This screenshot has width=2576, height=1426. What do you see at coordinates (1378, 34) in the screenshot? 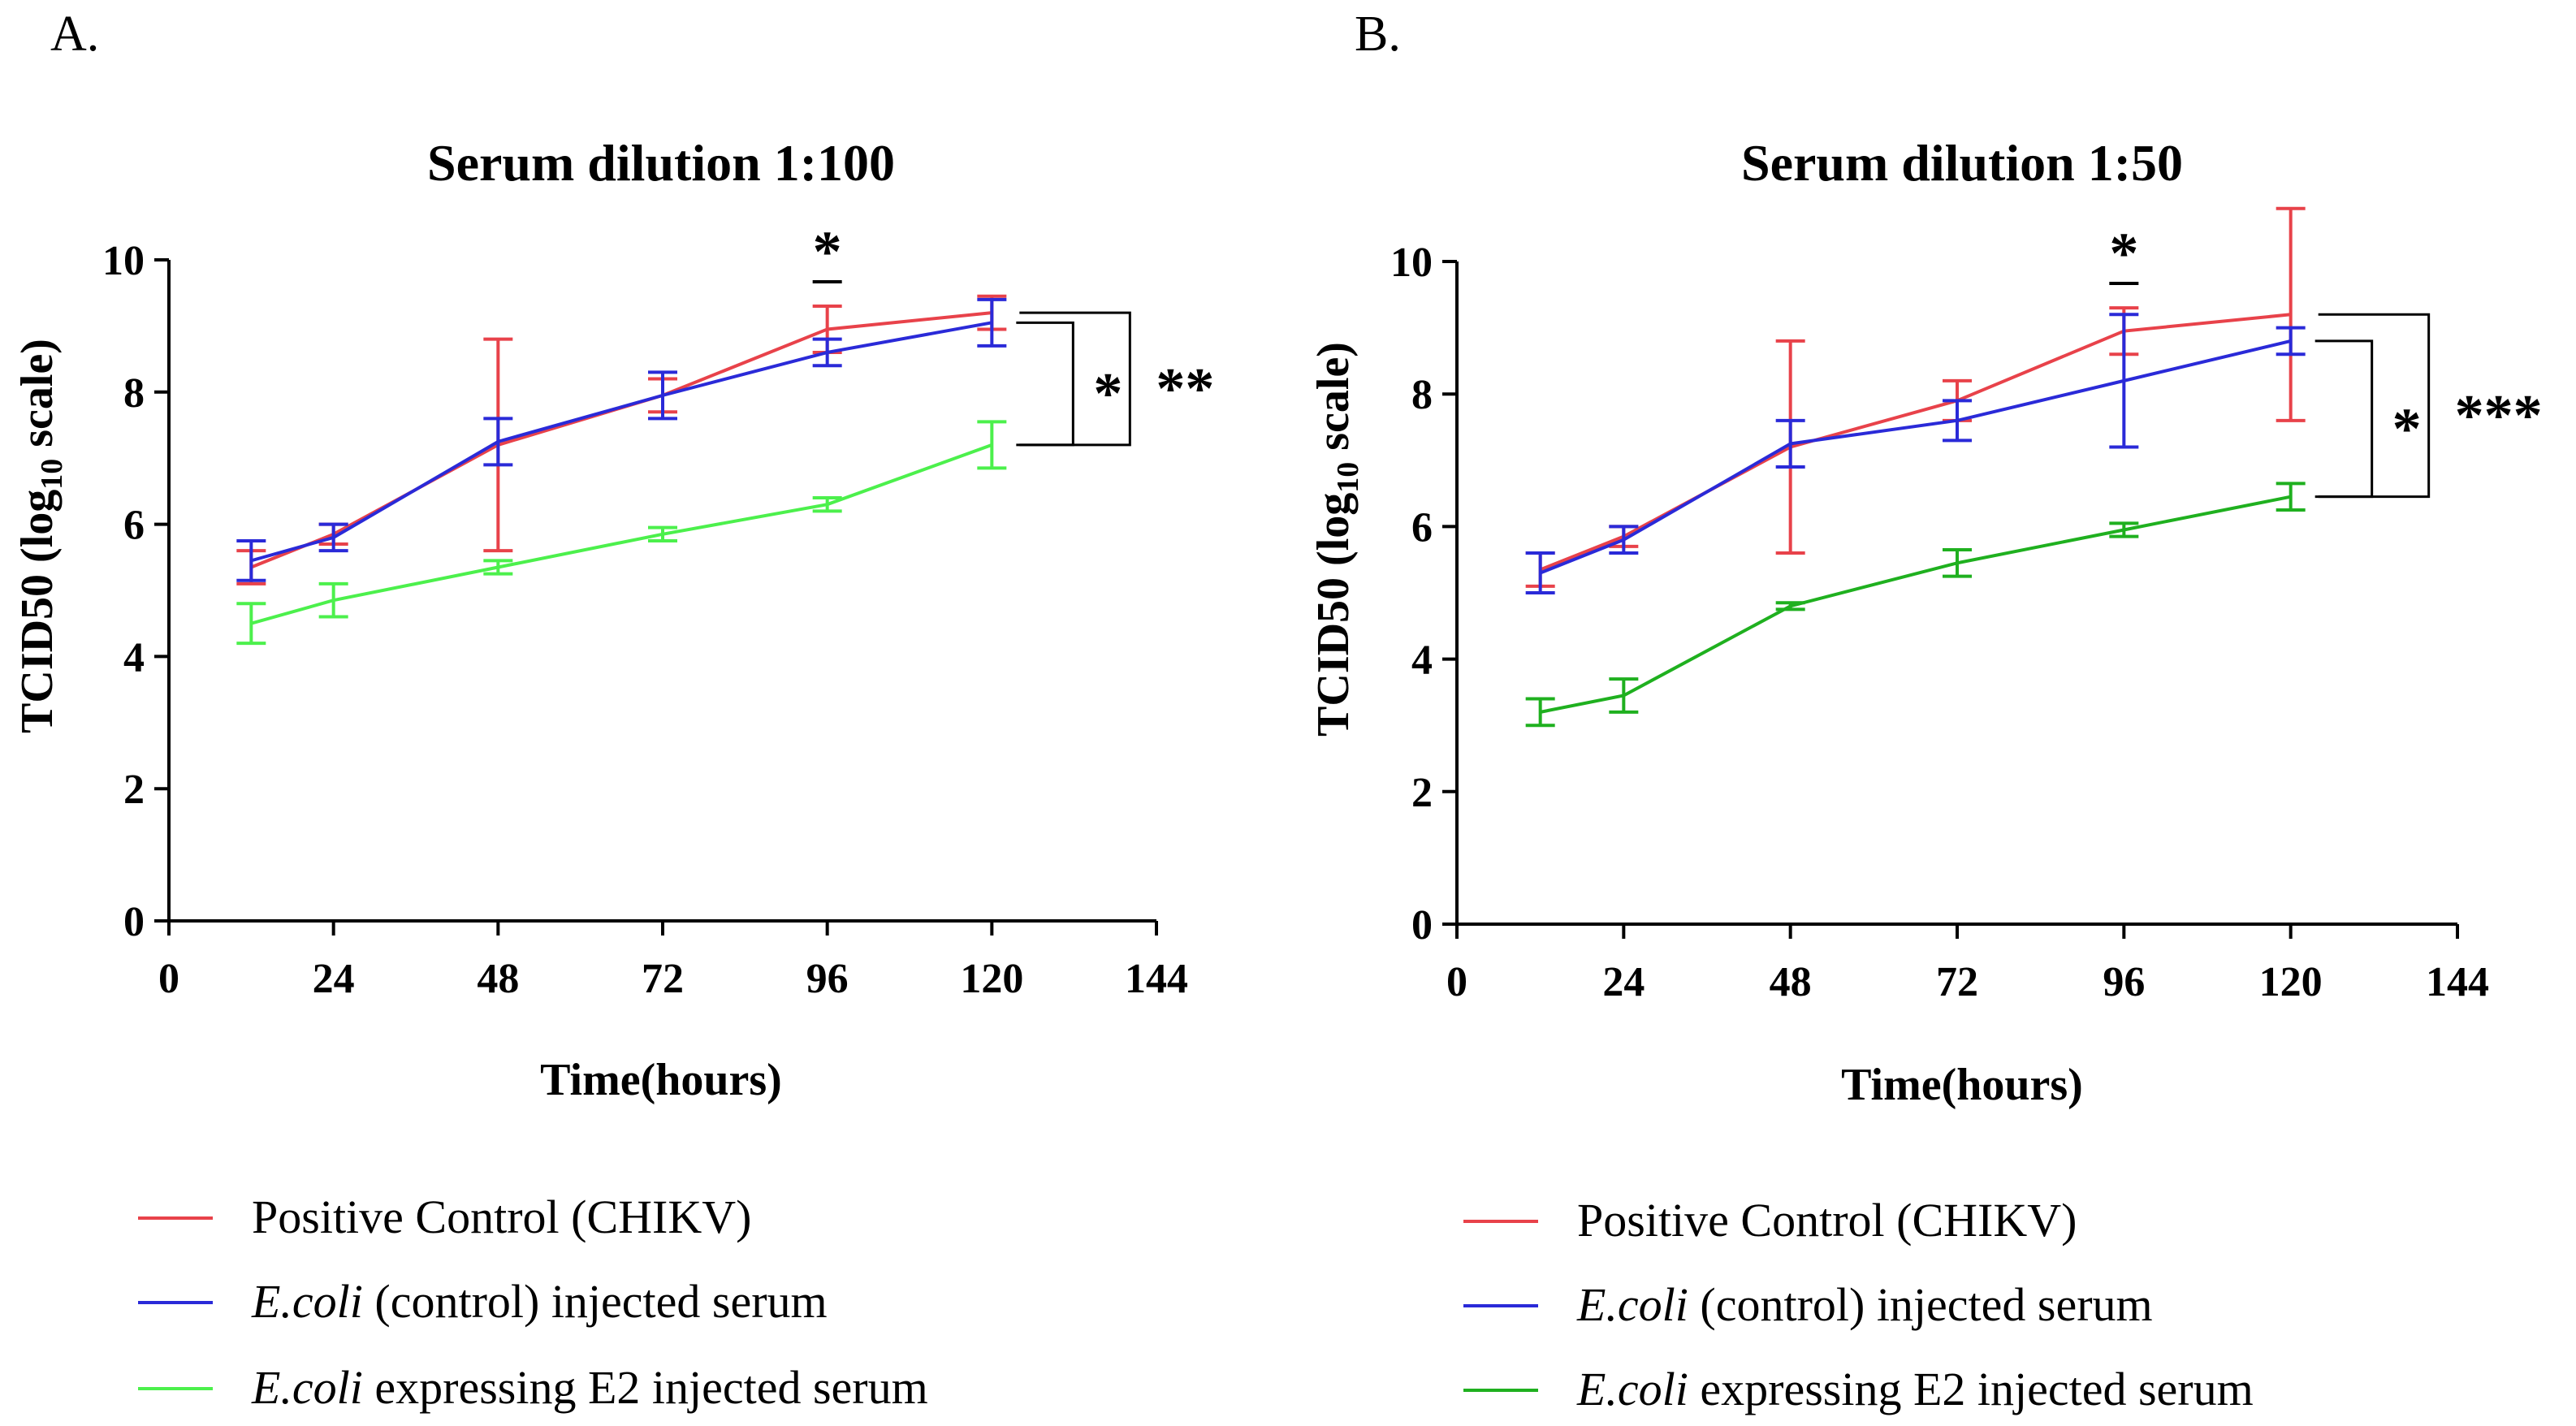
I see `panel-label-b: B.` at bounding box center [1378, 34].